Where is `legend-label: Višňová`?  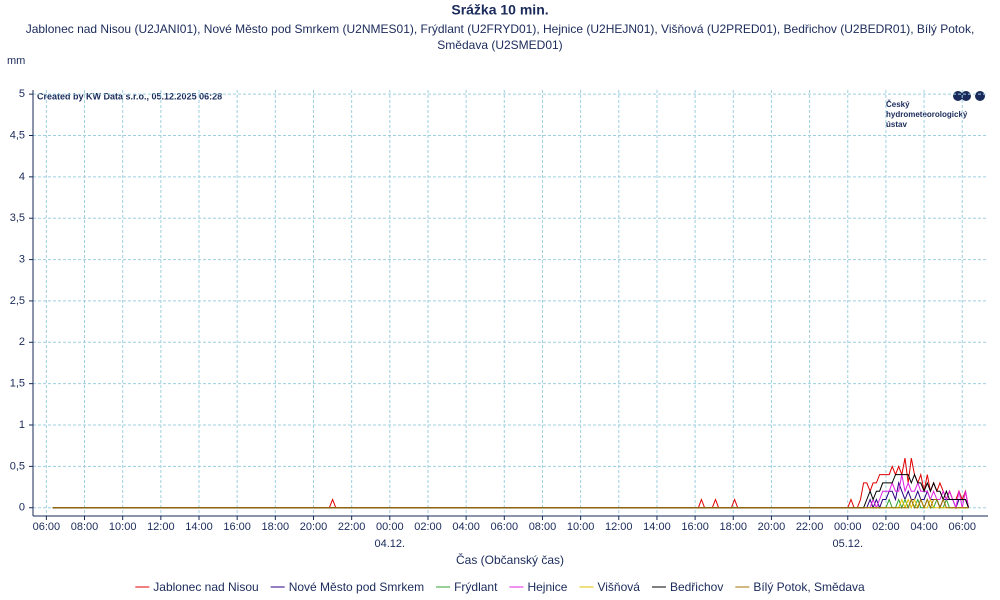 legend-label: Višňová is located at coordinates (618, 587).